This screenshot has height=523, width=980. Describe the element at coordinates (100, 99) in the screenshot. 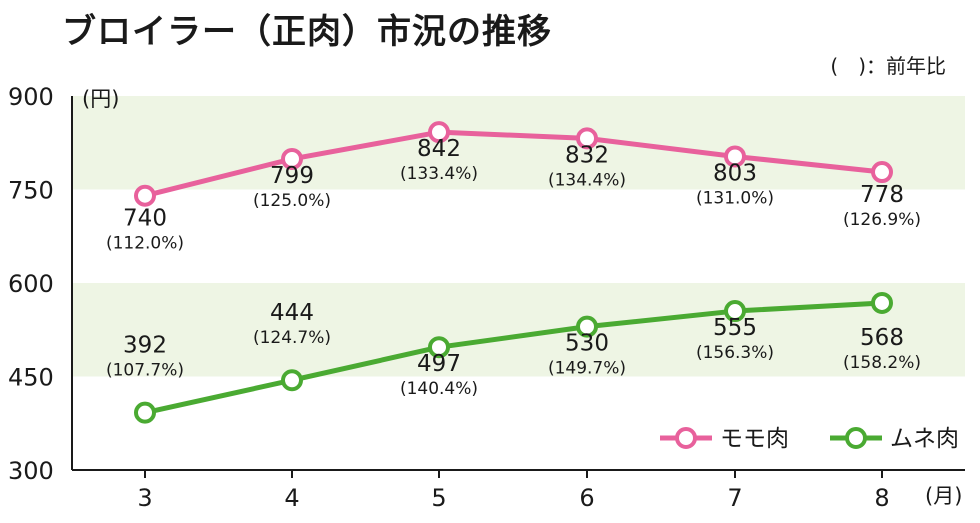

I see `y-axis-label: (円)` at that location.